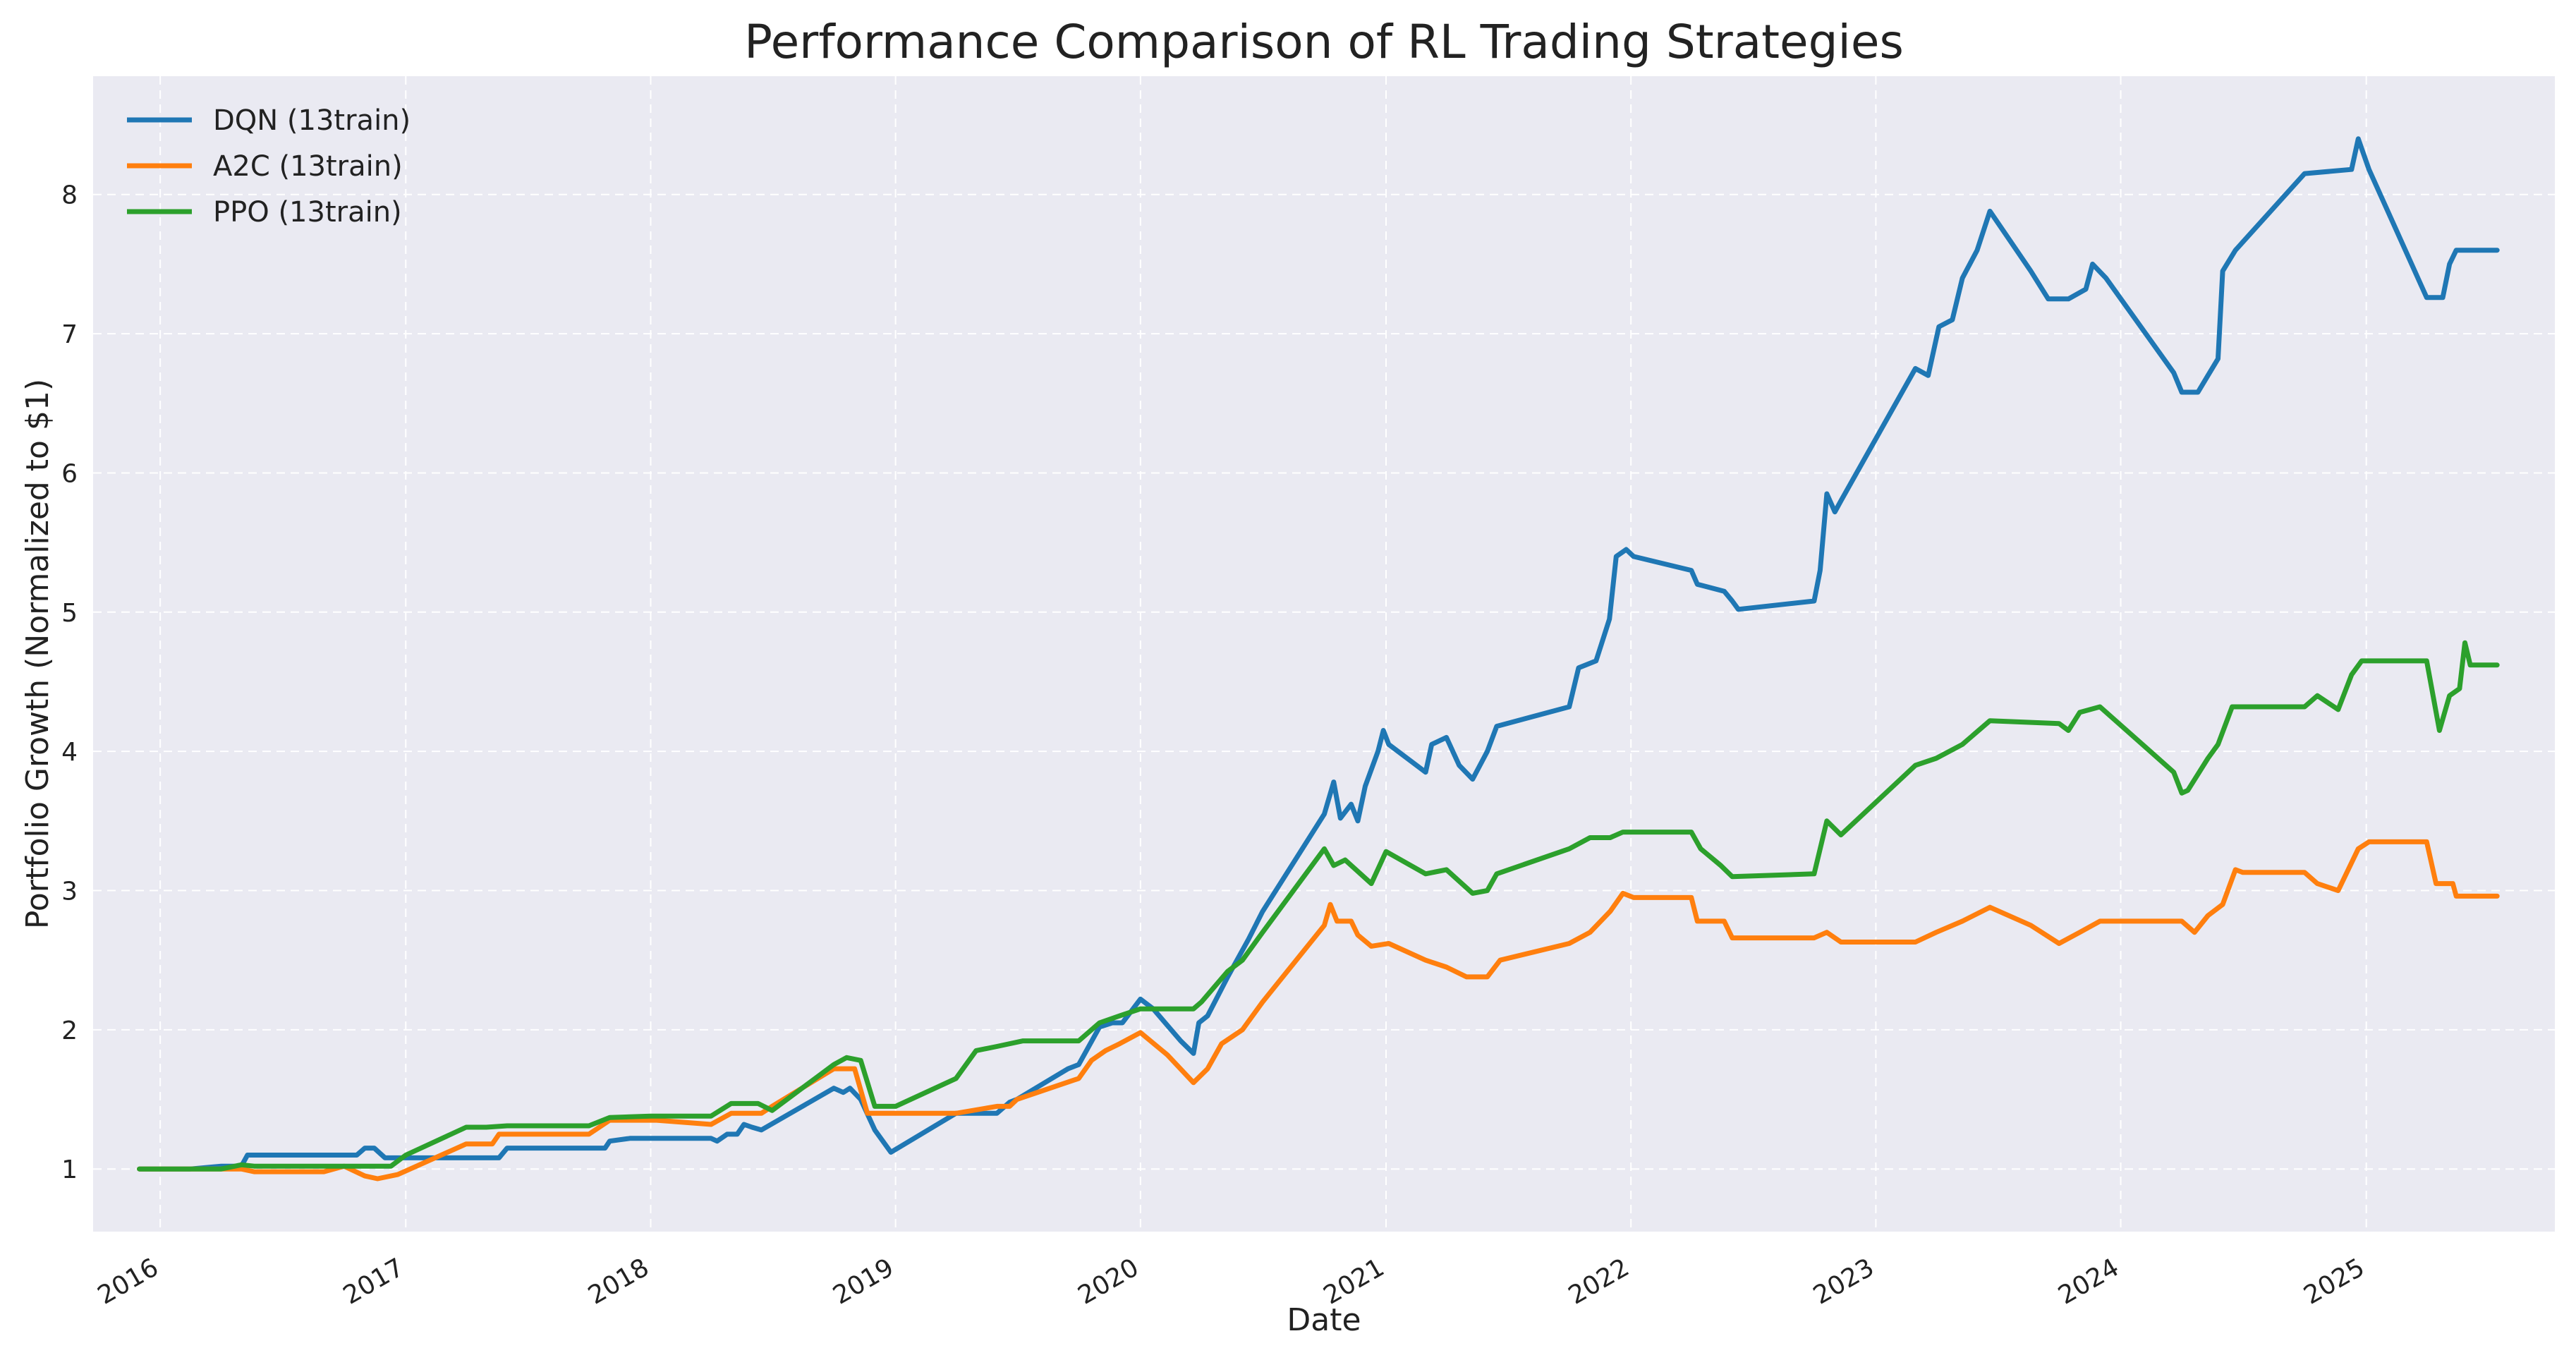 This screenshot has width=2576, height=1360. Describe the element at coordinates (1844, 1281) in the screenshot. I see `x-tick-label: 2023` at that location.